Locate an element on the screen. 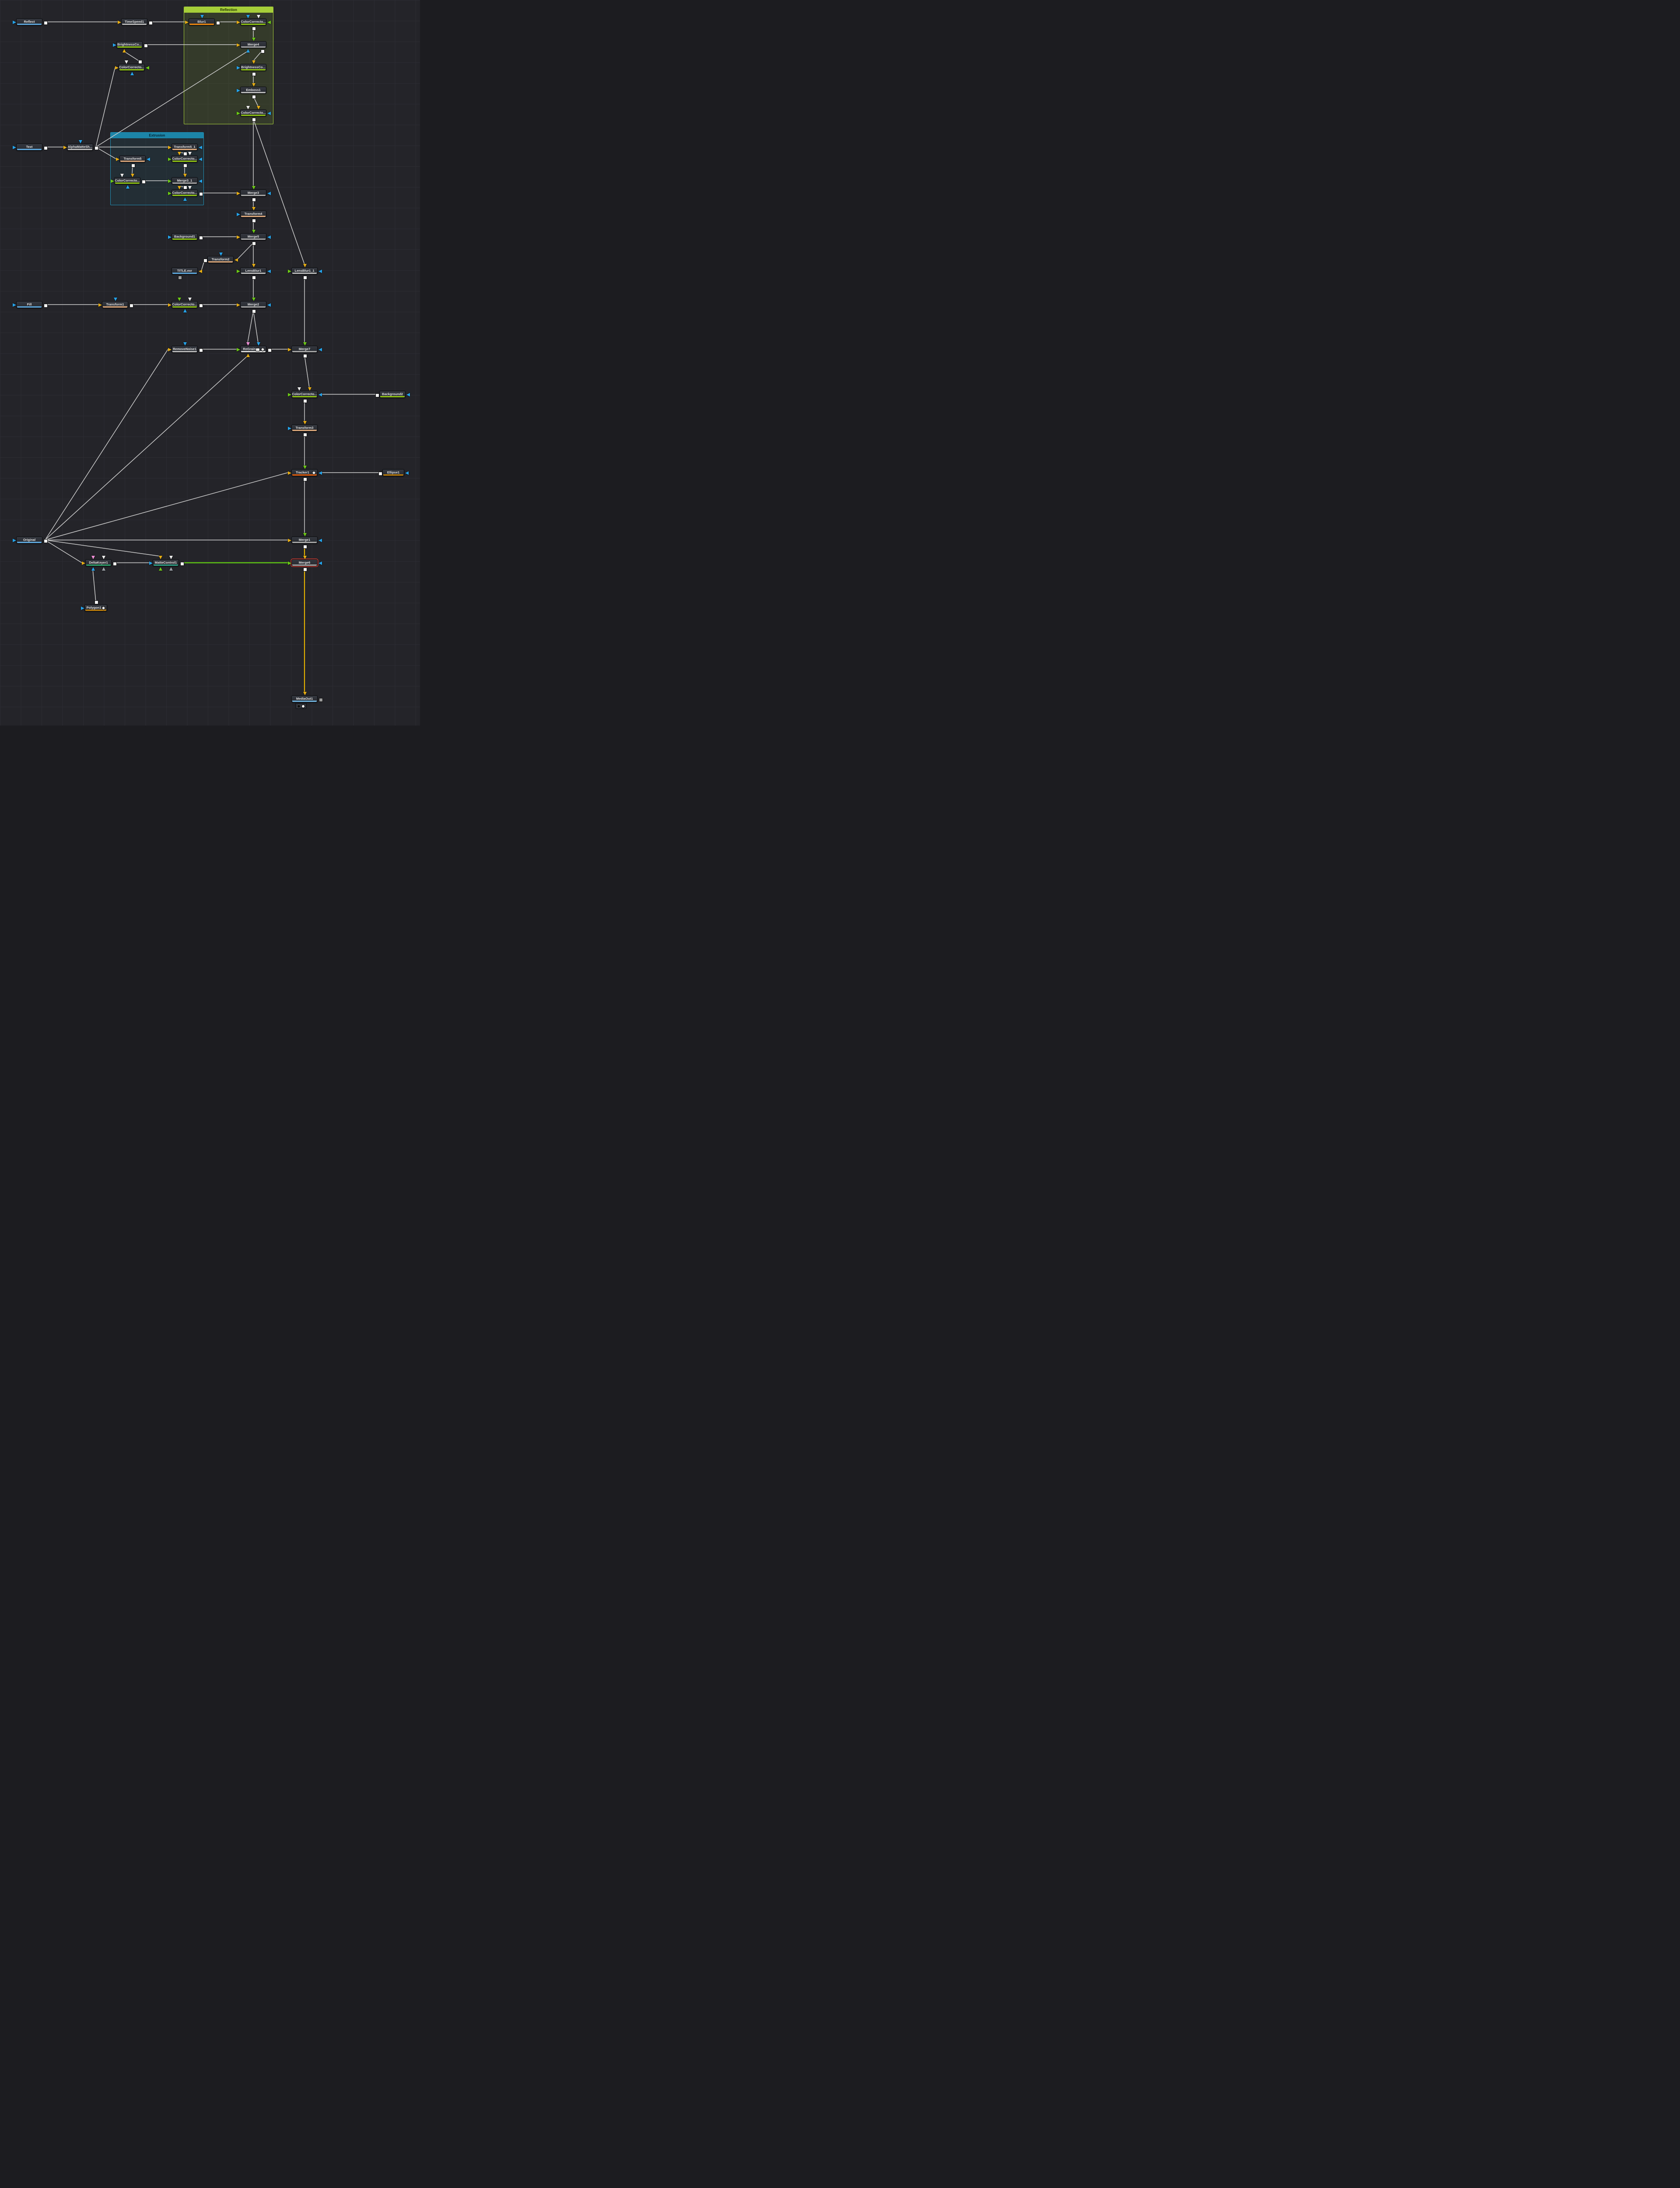  group-header: Extrusion is located at coordinates (157, 135).